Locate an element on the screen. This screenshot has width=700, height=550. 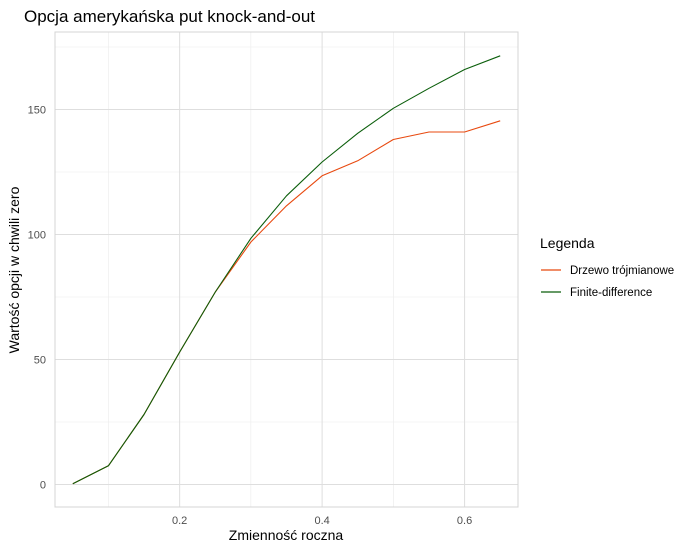
y-tick-label: 150 is located at coordinates (37, 111).